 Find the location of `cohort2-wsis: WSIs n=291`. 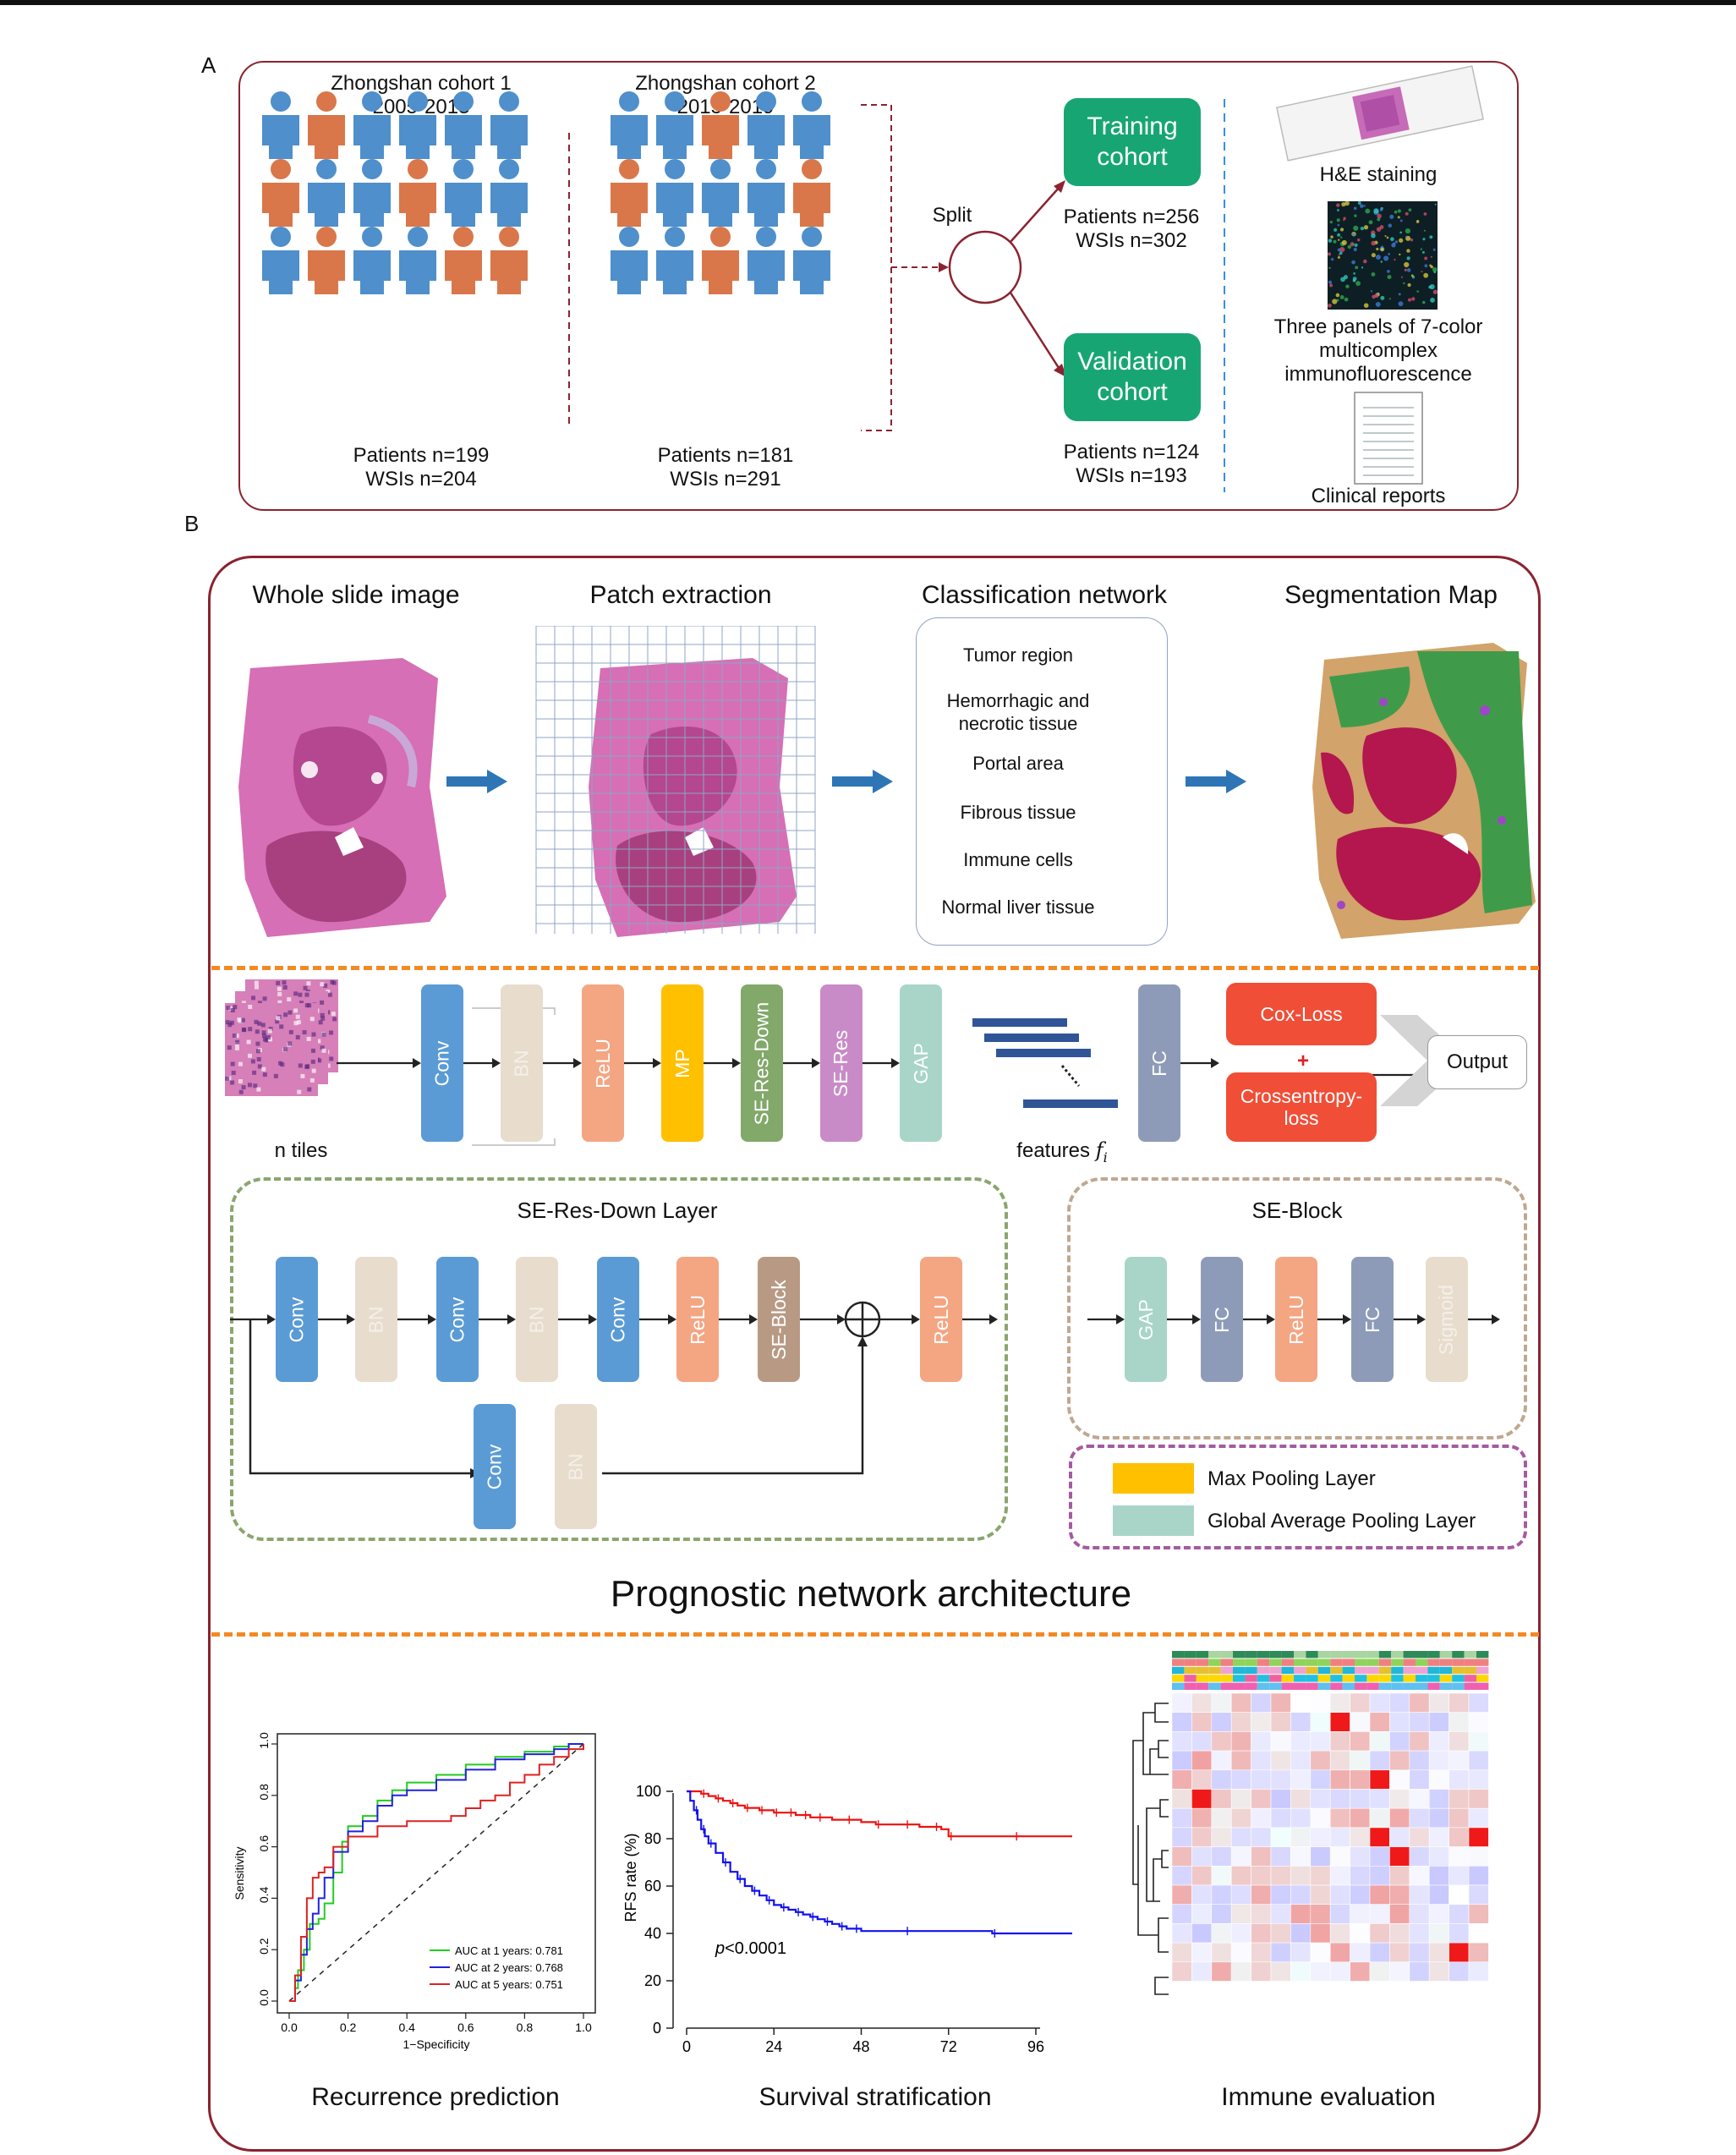

cohort2-wsis: WSIs n=291 is located at coordinates (725, 480).